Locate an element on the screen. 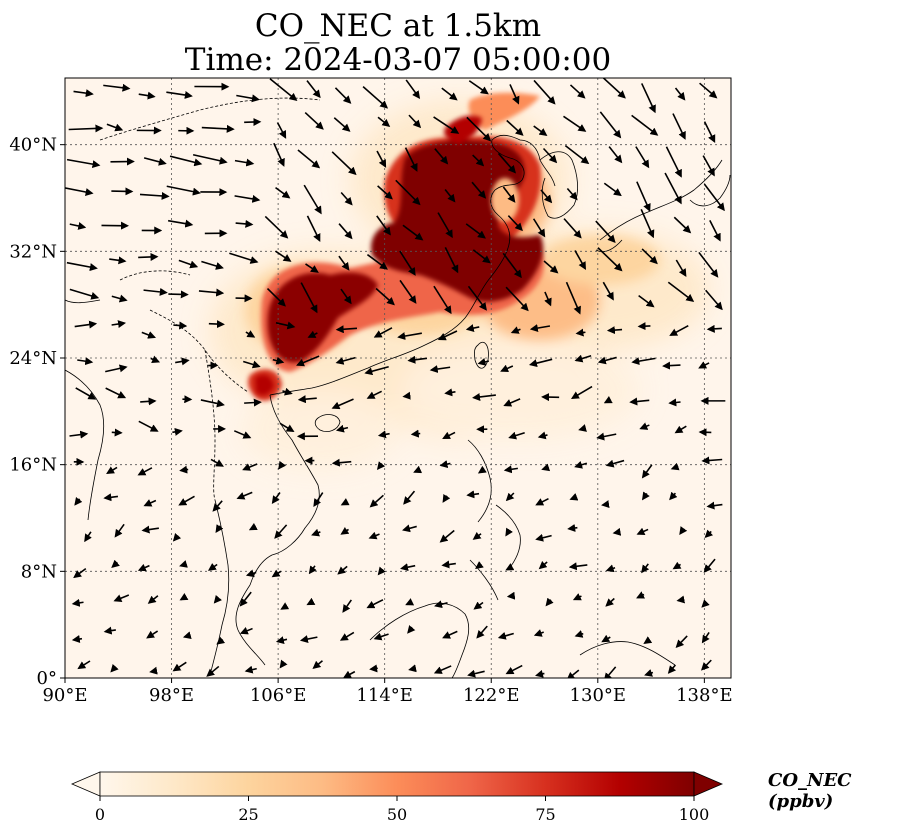  colorbar-gradient is located at coordinates (397, 784).